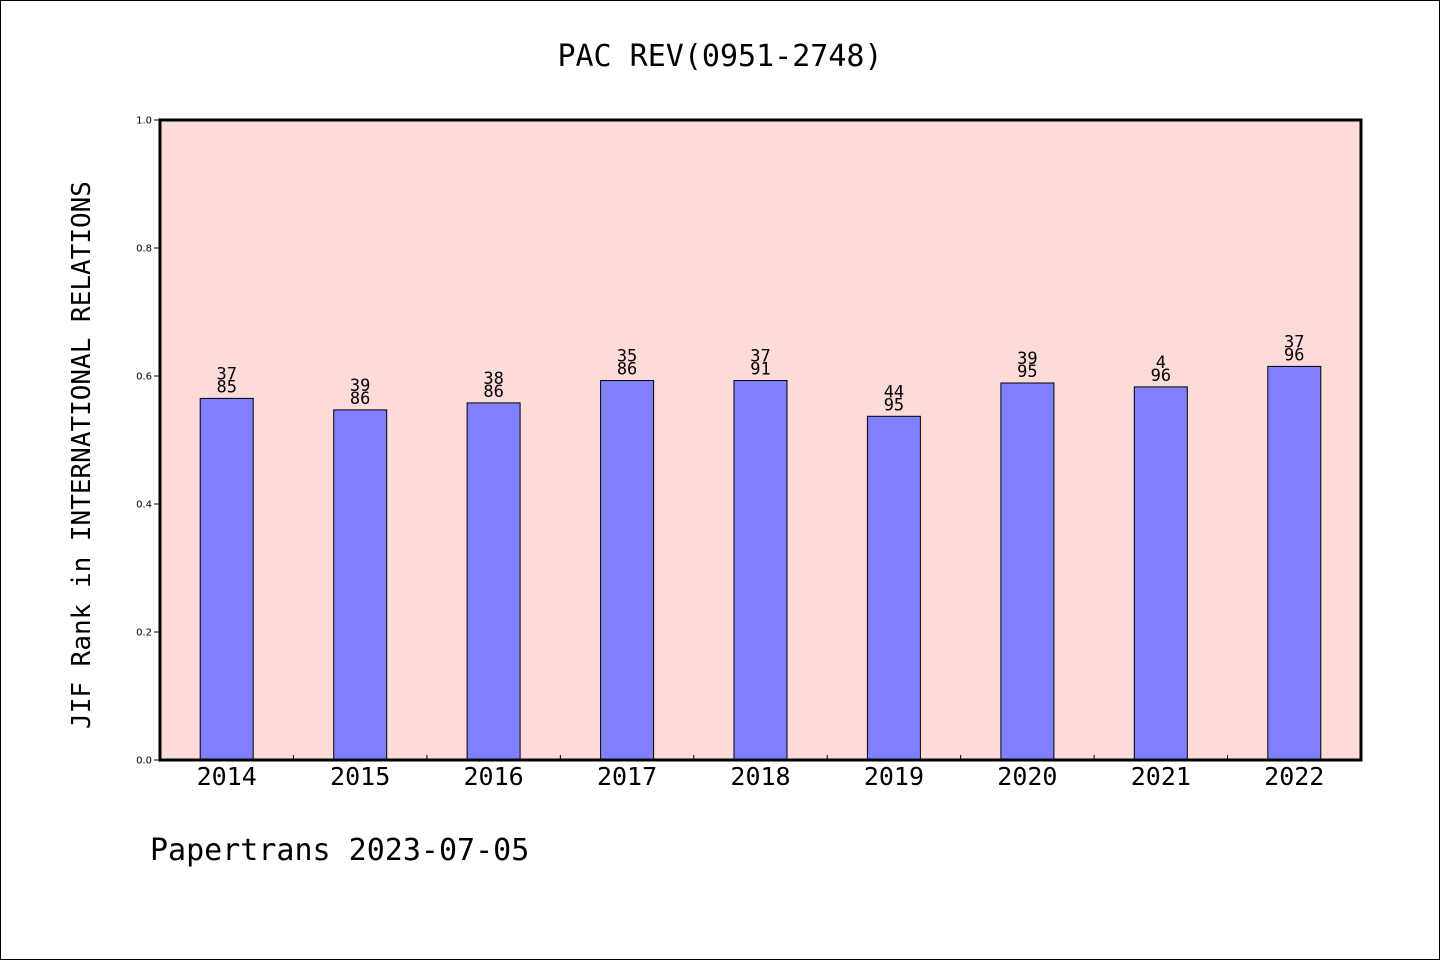 This screenshot has height=960, width=1440. I want to click on bar-label-bottom-2017: 86, so click(627, 370).